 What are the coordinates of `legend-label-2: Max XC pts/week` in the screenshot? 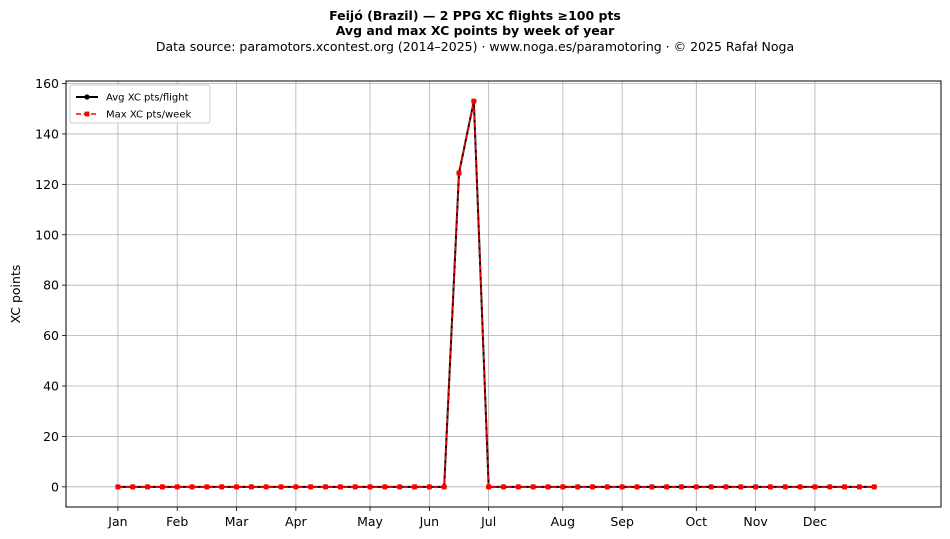 It's located at (148, 115).